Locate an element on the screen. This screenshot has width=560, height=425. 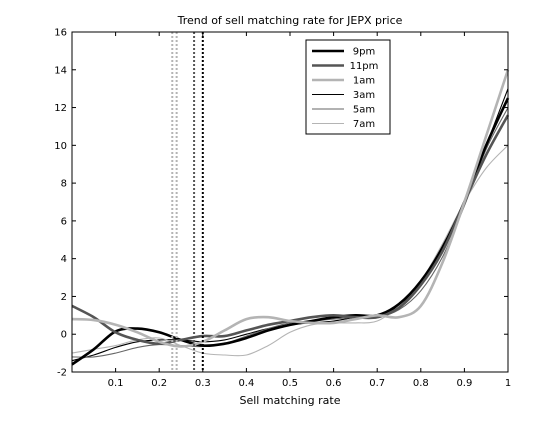
y-tick-label: -2 is located at coordinates (62, 373).